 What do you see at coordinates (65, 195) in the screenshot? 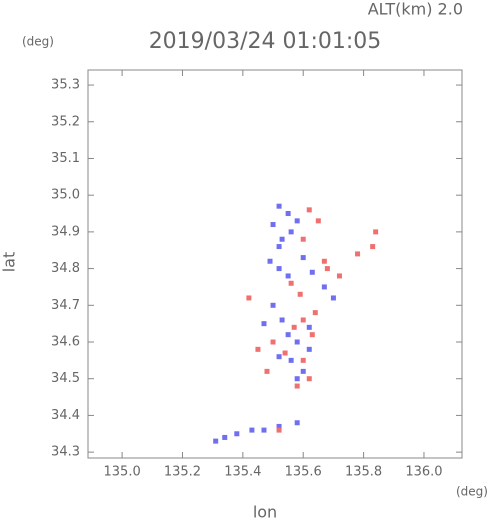
I see `y-tick-label: 35.0` at bounding box center [65, 195].